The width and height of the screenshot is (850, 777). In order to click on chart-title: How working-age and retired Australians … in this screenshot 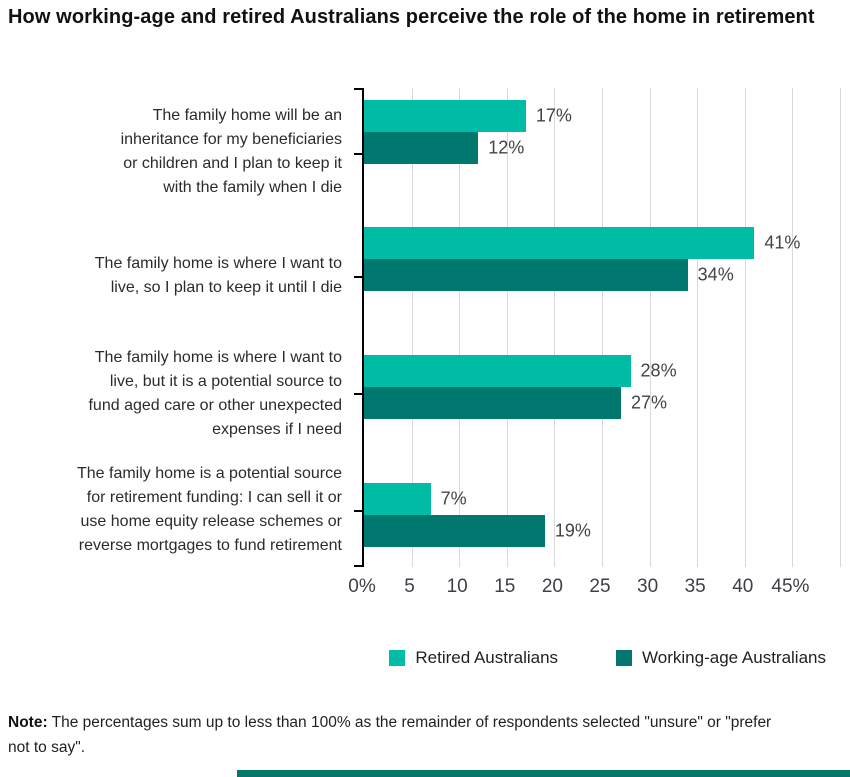, I will do `click(411, 17)`.